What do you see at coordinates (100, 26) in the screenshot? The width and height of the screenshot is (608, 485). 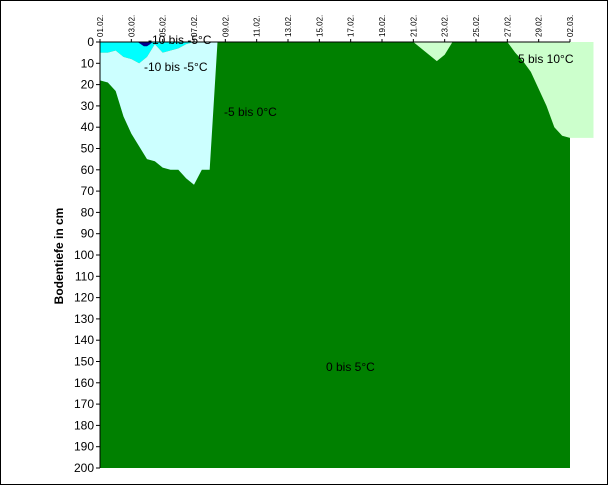 I see `x-tick-label: 01.02.` at bounding box center [100, 26].